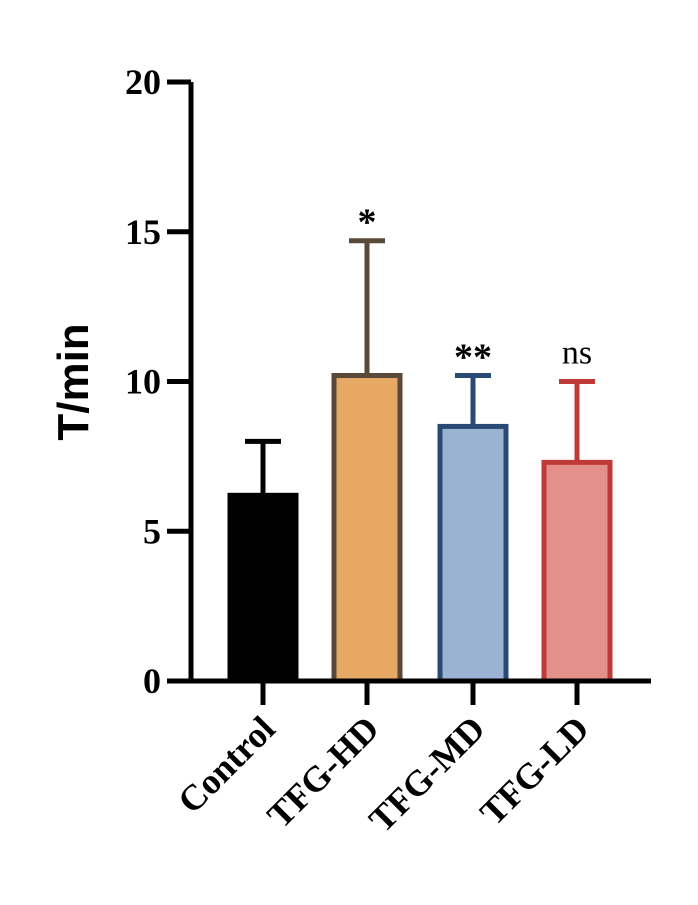 The image size is (698, 905). Describe the element at coordinates (143, 82) in the screenshot. I see `y-tick-label: 20` at that location.